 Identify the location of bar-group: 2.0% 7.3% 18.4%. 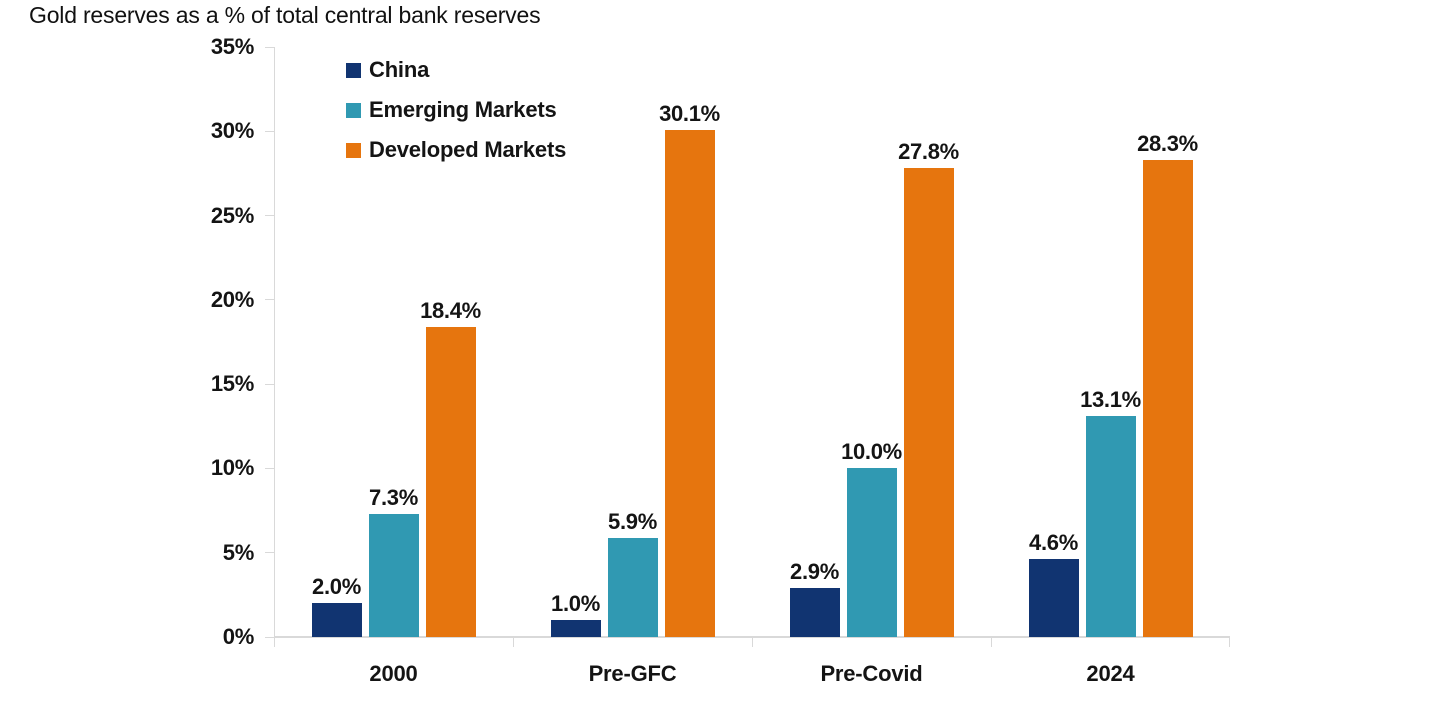
(393, 342).